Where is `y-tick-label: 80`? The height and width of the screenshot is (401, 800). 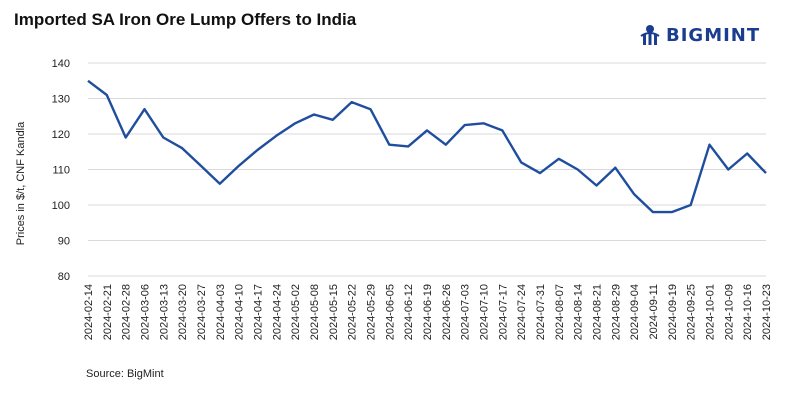
y-tick-label: 80 is located at coordinates (64, 277).